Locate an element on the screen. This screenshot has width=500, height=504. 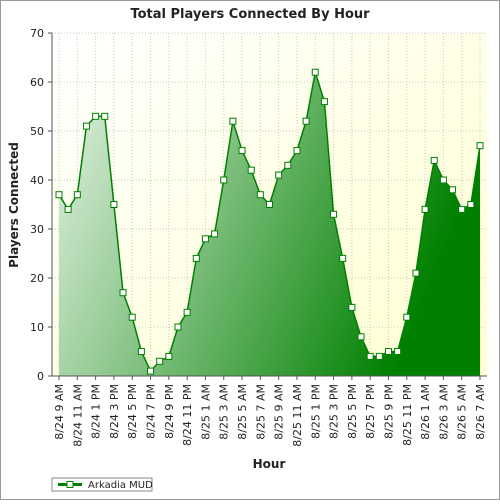
y-tick-label: 0 is located at coordinates (40, 376).